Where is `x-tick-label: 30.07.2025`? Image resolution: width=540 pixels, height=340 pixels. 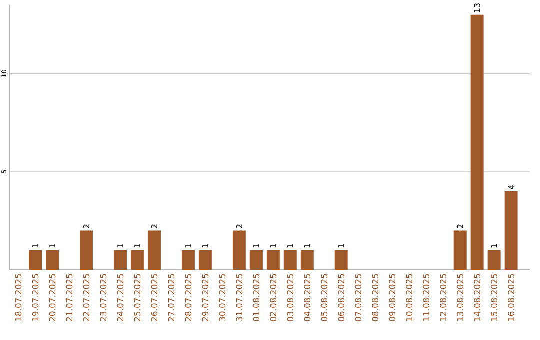
x-tick-label: 30.07.2025 is located at coordinates (222, 298).